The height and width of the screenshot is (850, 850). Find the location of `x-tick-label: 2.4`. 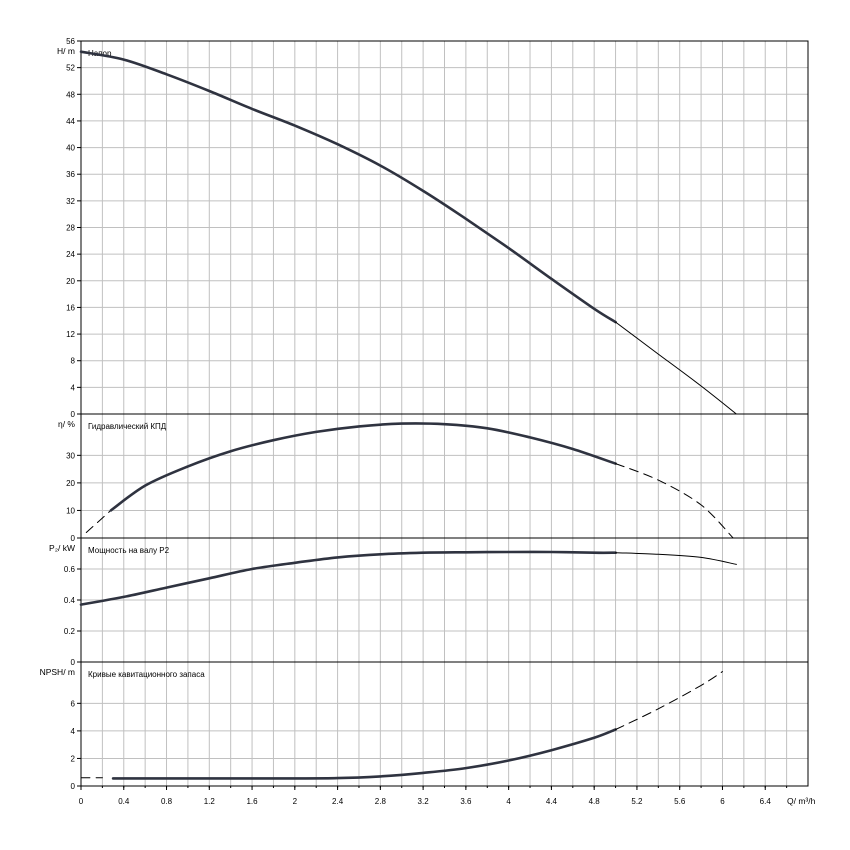

x-tick-label: 2.4 is located at coordinates (338, 801).